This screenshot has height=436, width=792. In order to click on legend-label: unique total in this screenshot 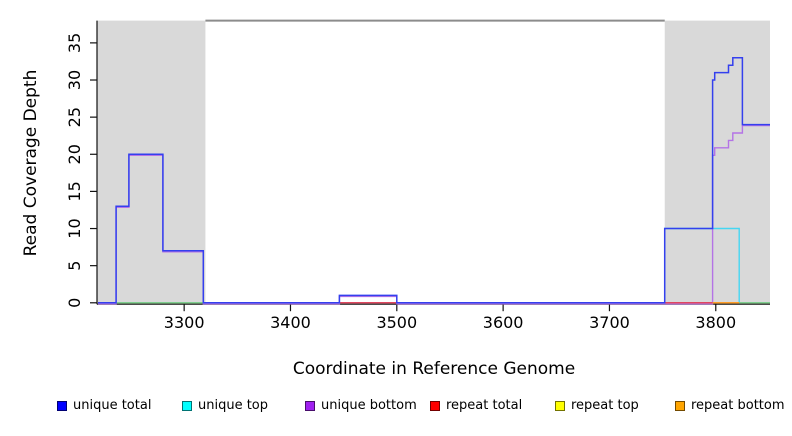, I will do `click(112, 405)`.